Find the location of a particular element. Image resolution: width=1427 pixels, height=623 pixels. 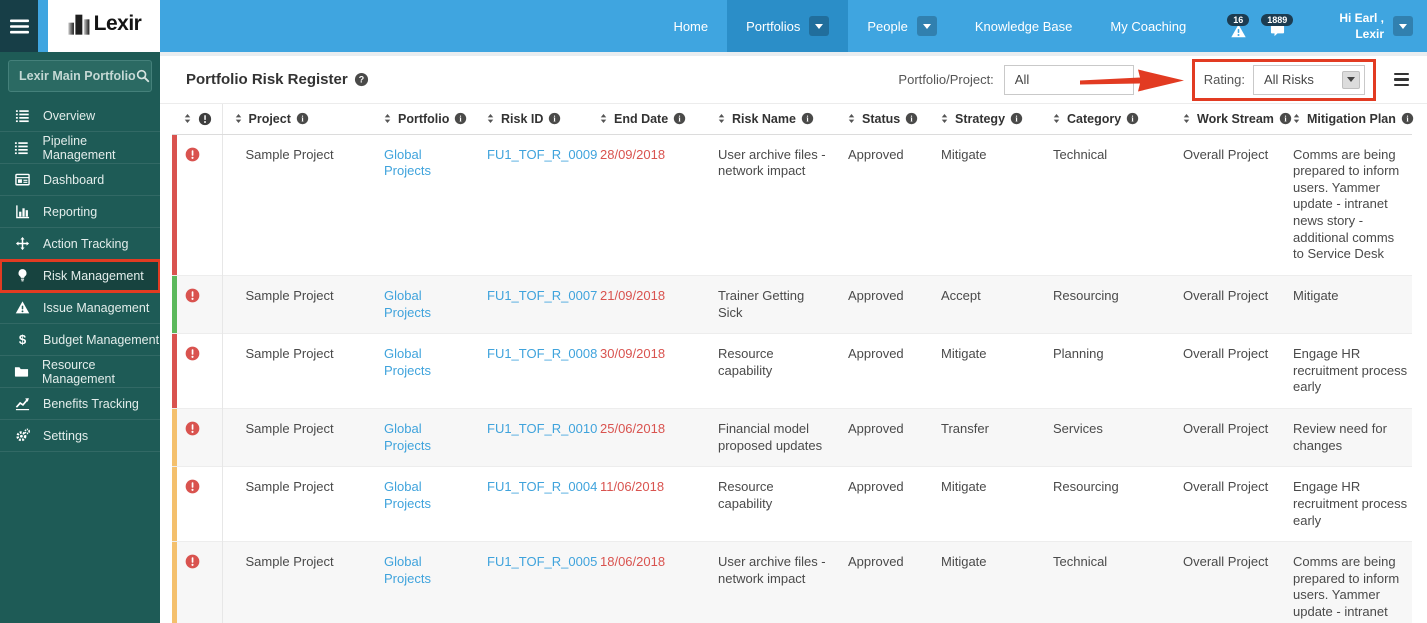

sidebar-item-label: Pipeline Management is located at coordinates (79, 147).